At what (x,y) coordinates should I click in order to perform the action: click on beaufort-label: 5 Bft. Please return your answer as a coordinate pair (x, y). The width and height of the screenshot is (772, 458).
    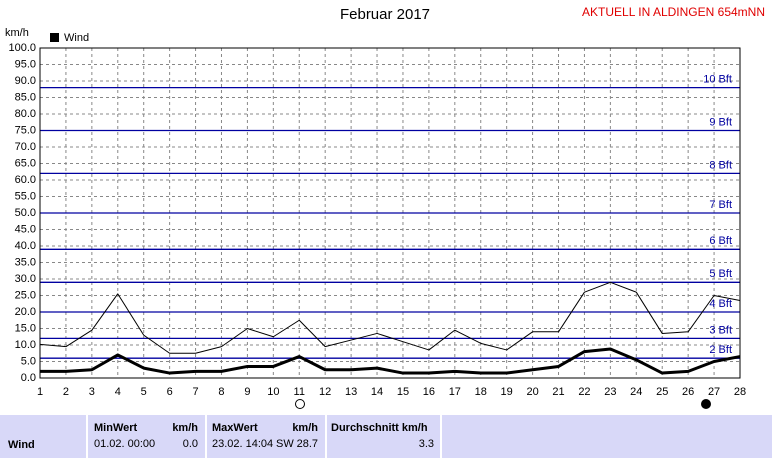
    Looking at the image, I should click on (720, 274).